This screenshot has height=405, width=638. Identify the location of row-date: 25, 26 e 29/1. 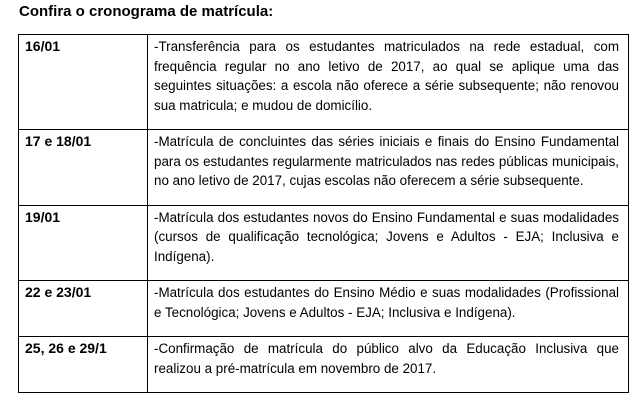
(83, 364).